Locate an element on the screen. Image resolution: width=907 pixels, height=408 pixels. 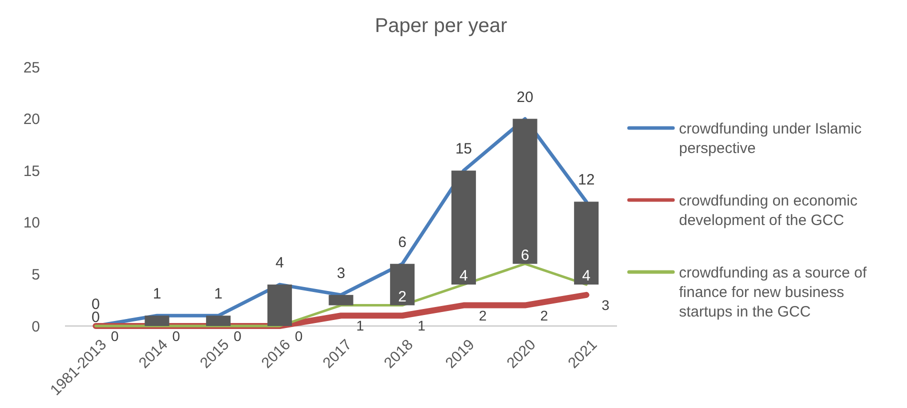
legend-label: crowdfunding as a source of finance for new business startups in the GCC is located at coordinates (773, 292).